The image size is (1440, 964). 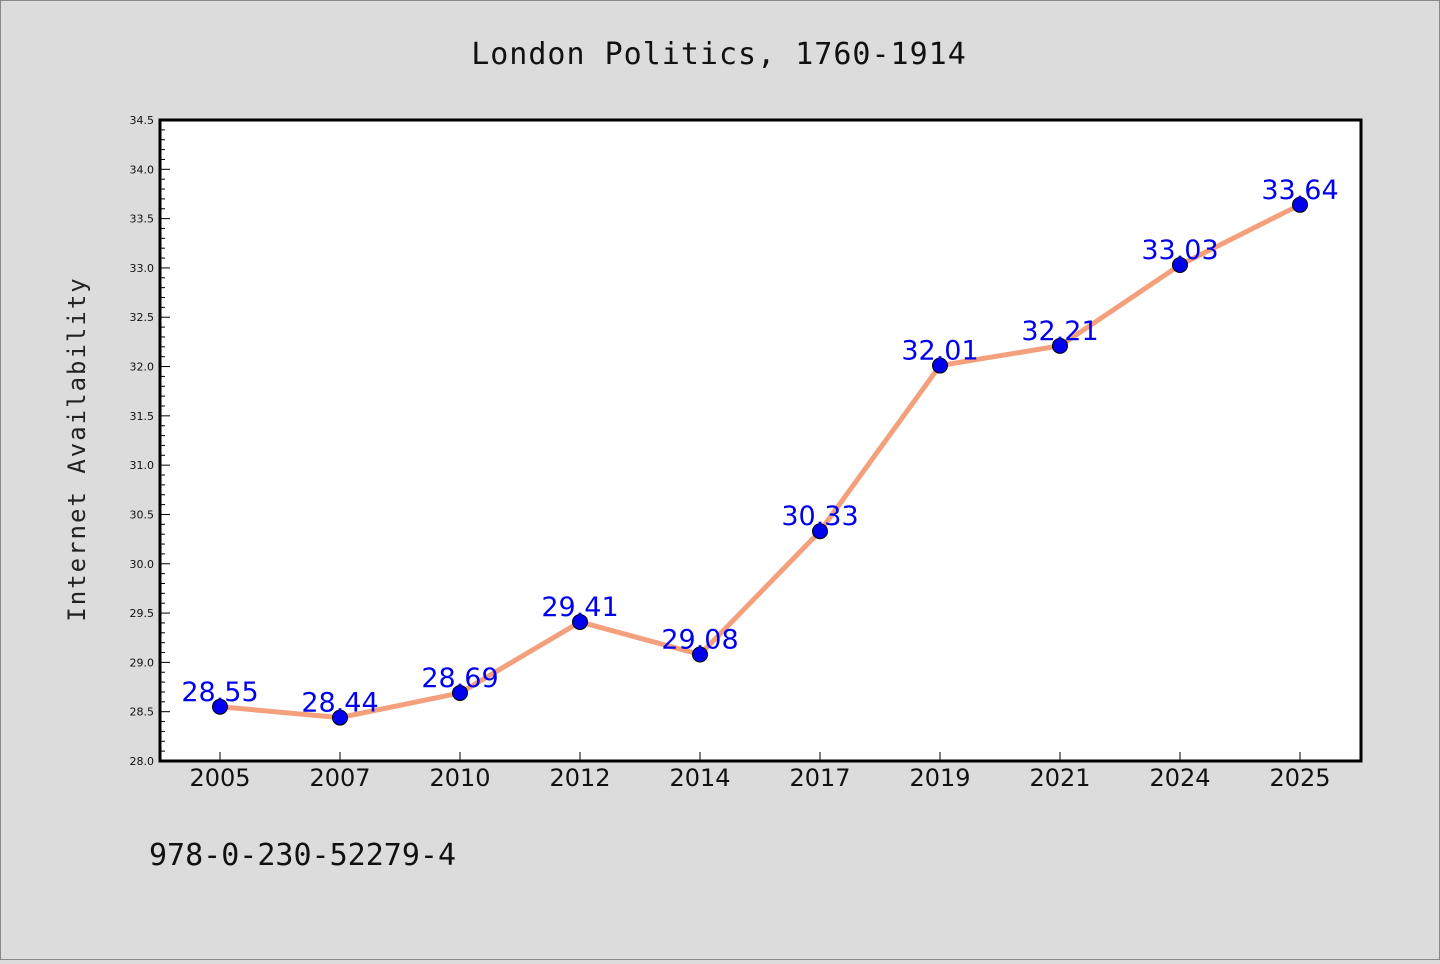 I want to click on x-tick-label: 2021, so click(x=1059, y=778).